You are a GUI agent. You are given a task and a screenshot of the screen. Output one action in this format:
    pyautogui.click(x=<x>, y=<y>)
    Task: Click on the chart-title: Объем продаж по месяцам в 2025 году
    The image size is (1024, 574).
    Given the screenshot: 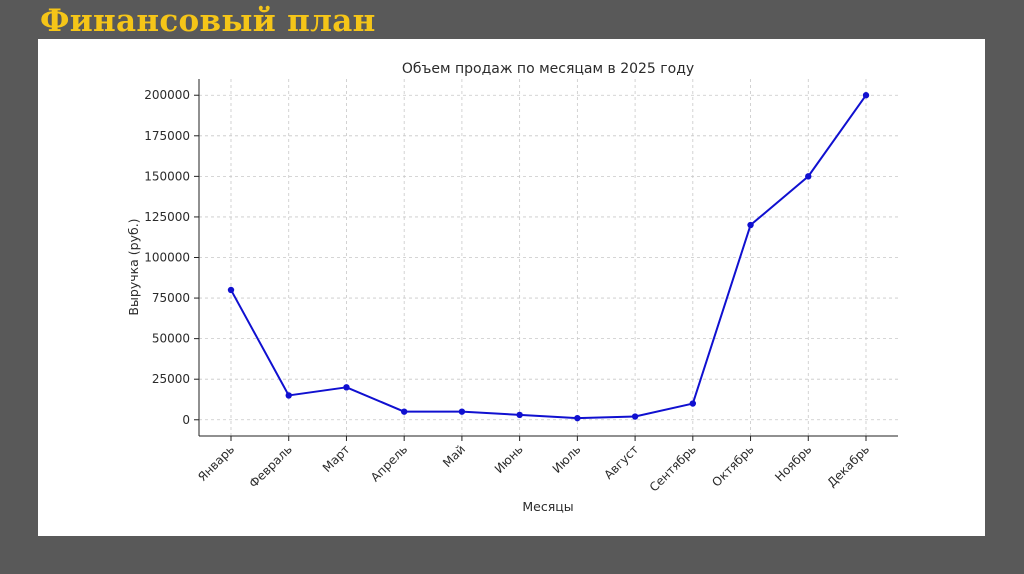 What is the action you would take?
    pyautogui.click(x=548, y=69)
    